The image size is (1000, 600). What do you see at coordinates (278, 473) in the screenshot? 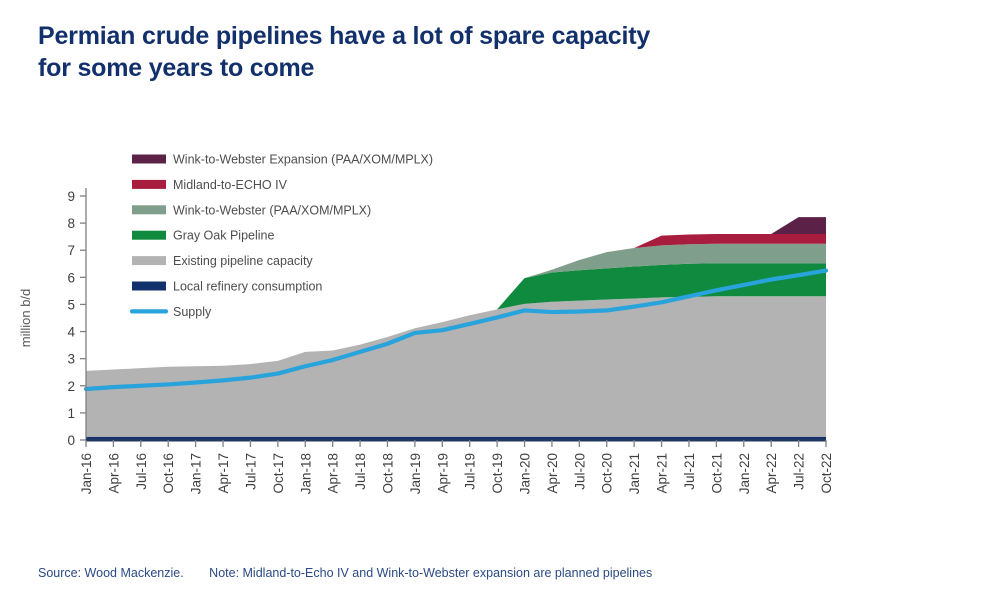
I see `x-axis-tick-label: Oct-17` at bounding box center [278, 473].